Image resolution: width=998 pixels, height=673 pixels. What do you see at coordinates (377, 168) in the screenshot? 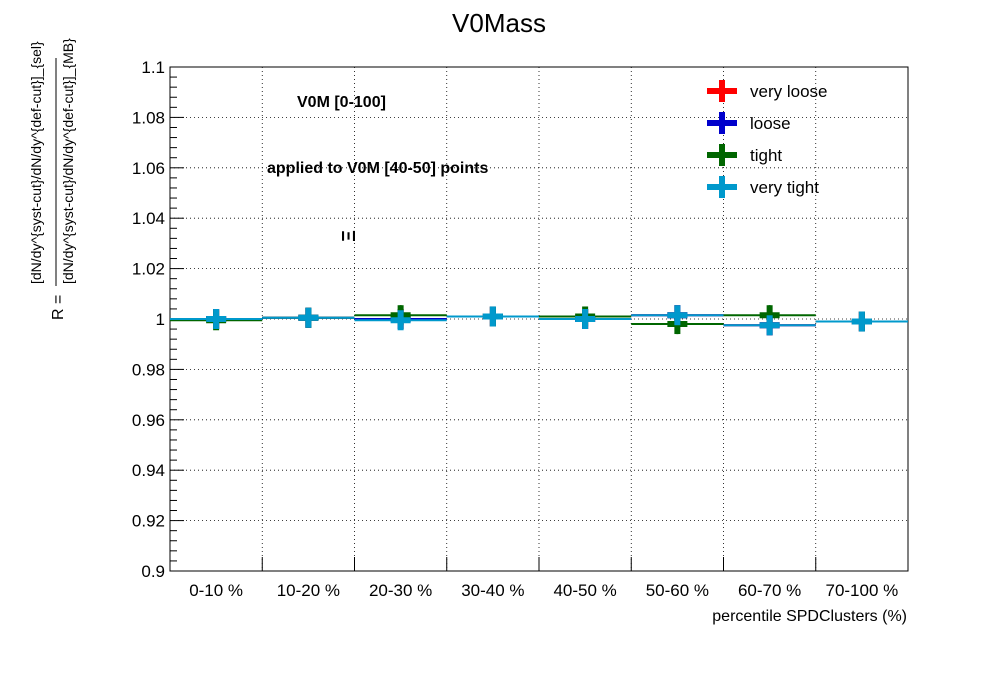
I see `annotation-applied: applied to V0M [40-50] points` at bounding box center [377, 168].